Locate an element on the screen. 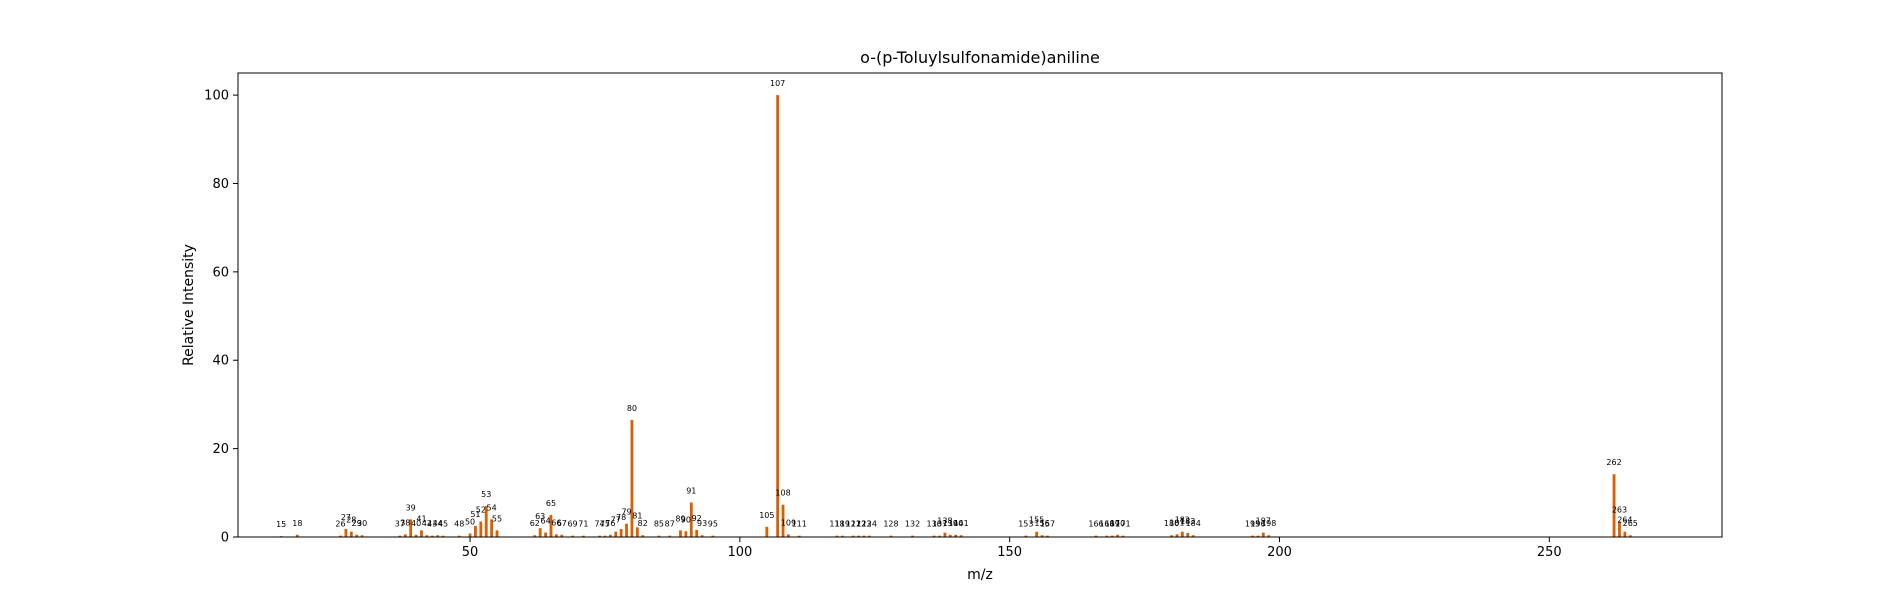 The width and height of the screenshot is (1900, 600). peak-label: 27 is located at coordinates (346, 517).